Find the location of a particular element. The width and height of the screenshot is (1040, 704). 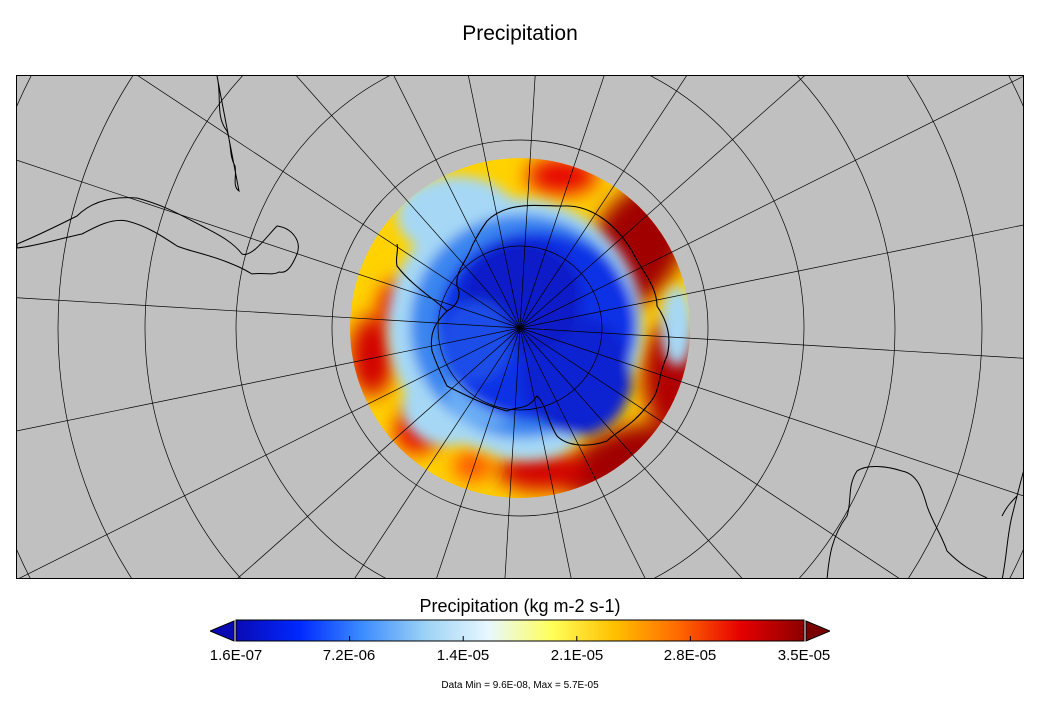

colorbar-over-arrow is located at coordinates (818, 631).